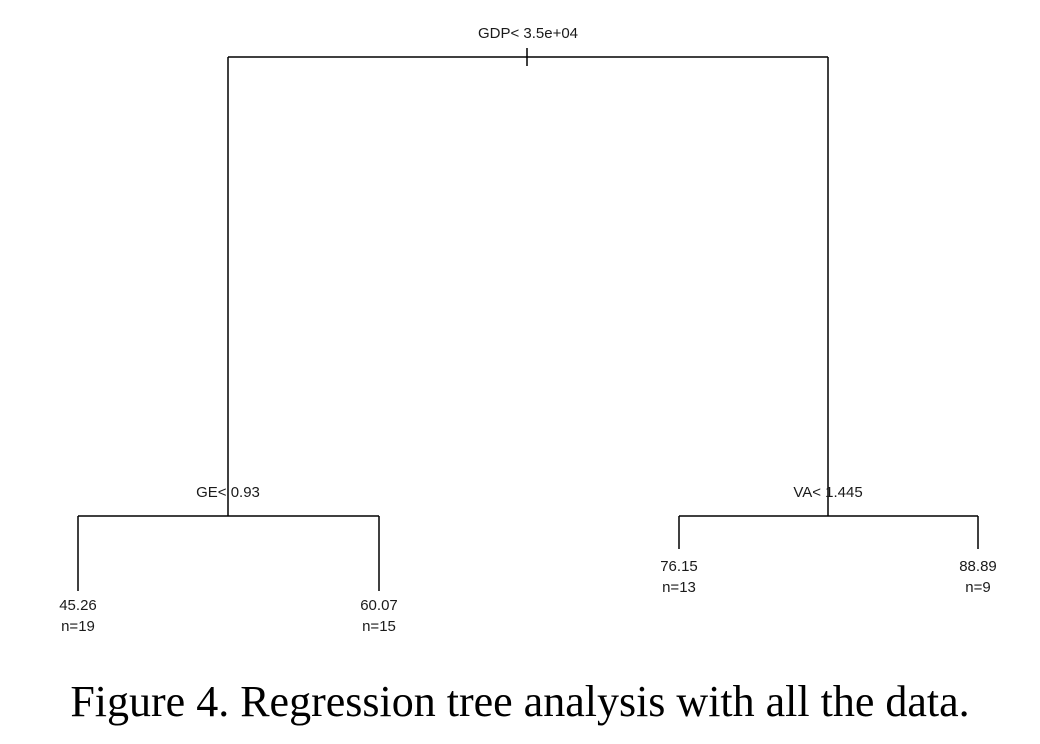 The width and height of the screenshot is (1040, 744). I want to click on leaf-2-value: 60.07, so click(379, 605).